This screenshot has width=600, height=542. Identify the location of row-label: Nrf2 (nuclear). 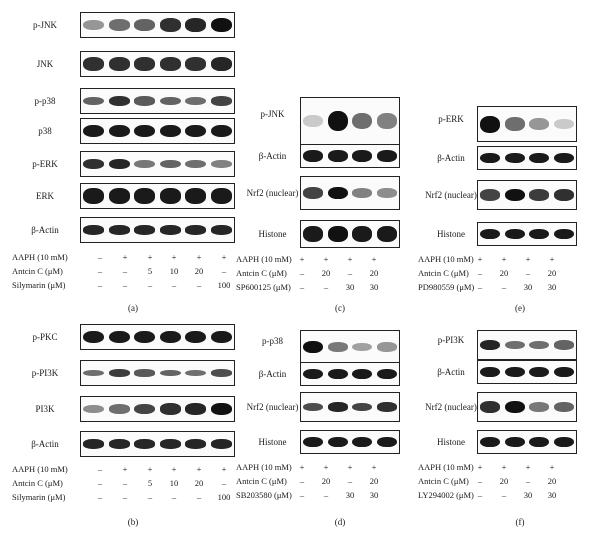
(451, 195).